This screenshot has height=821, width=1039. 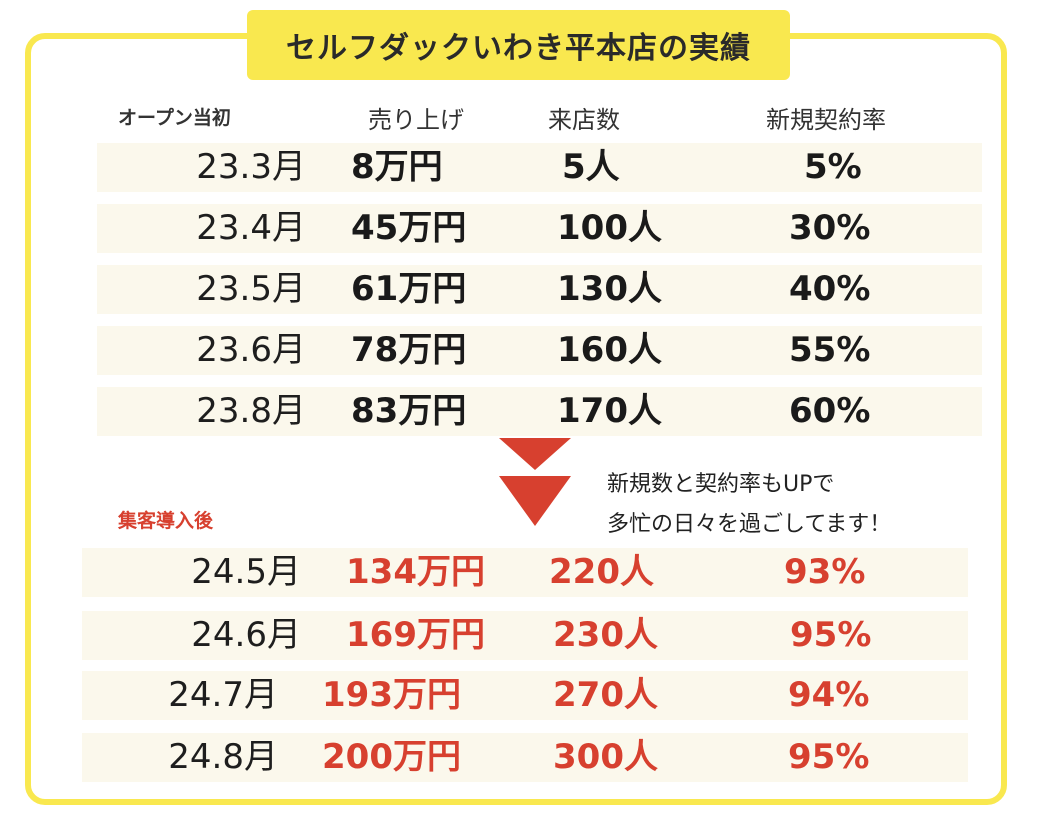 I want to click on visitors-cell: 5人, so click(x=591, y=167).